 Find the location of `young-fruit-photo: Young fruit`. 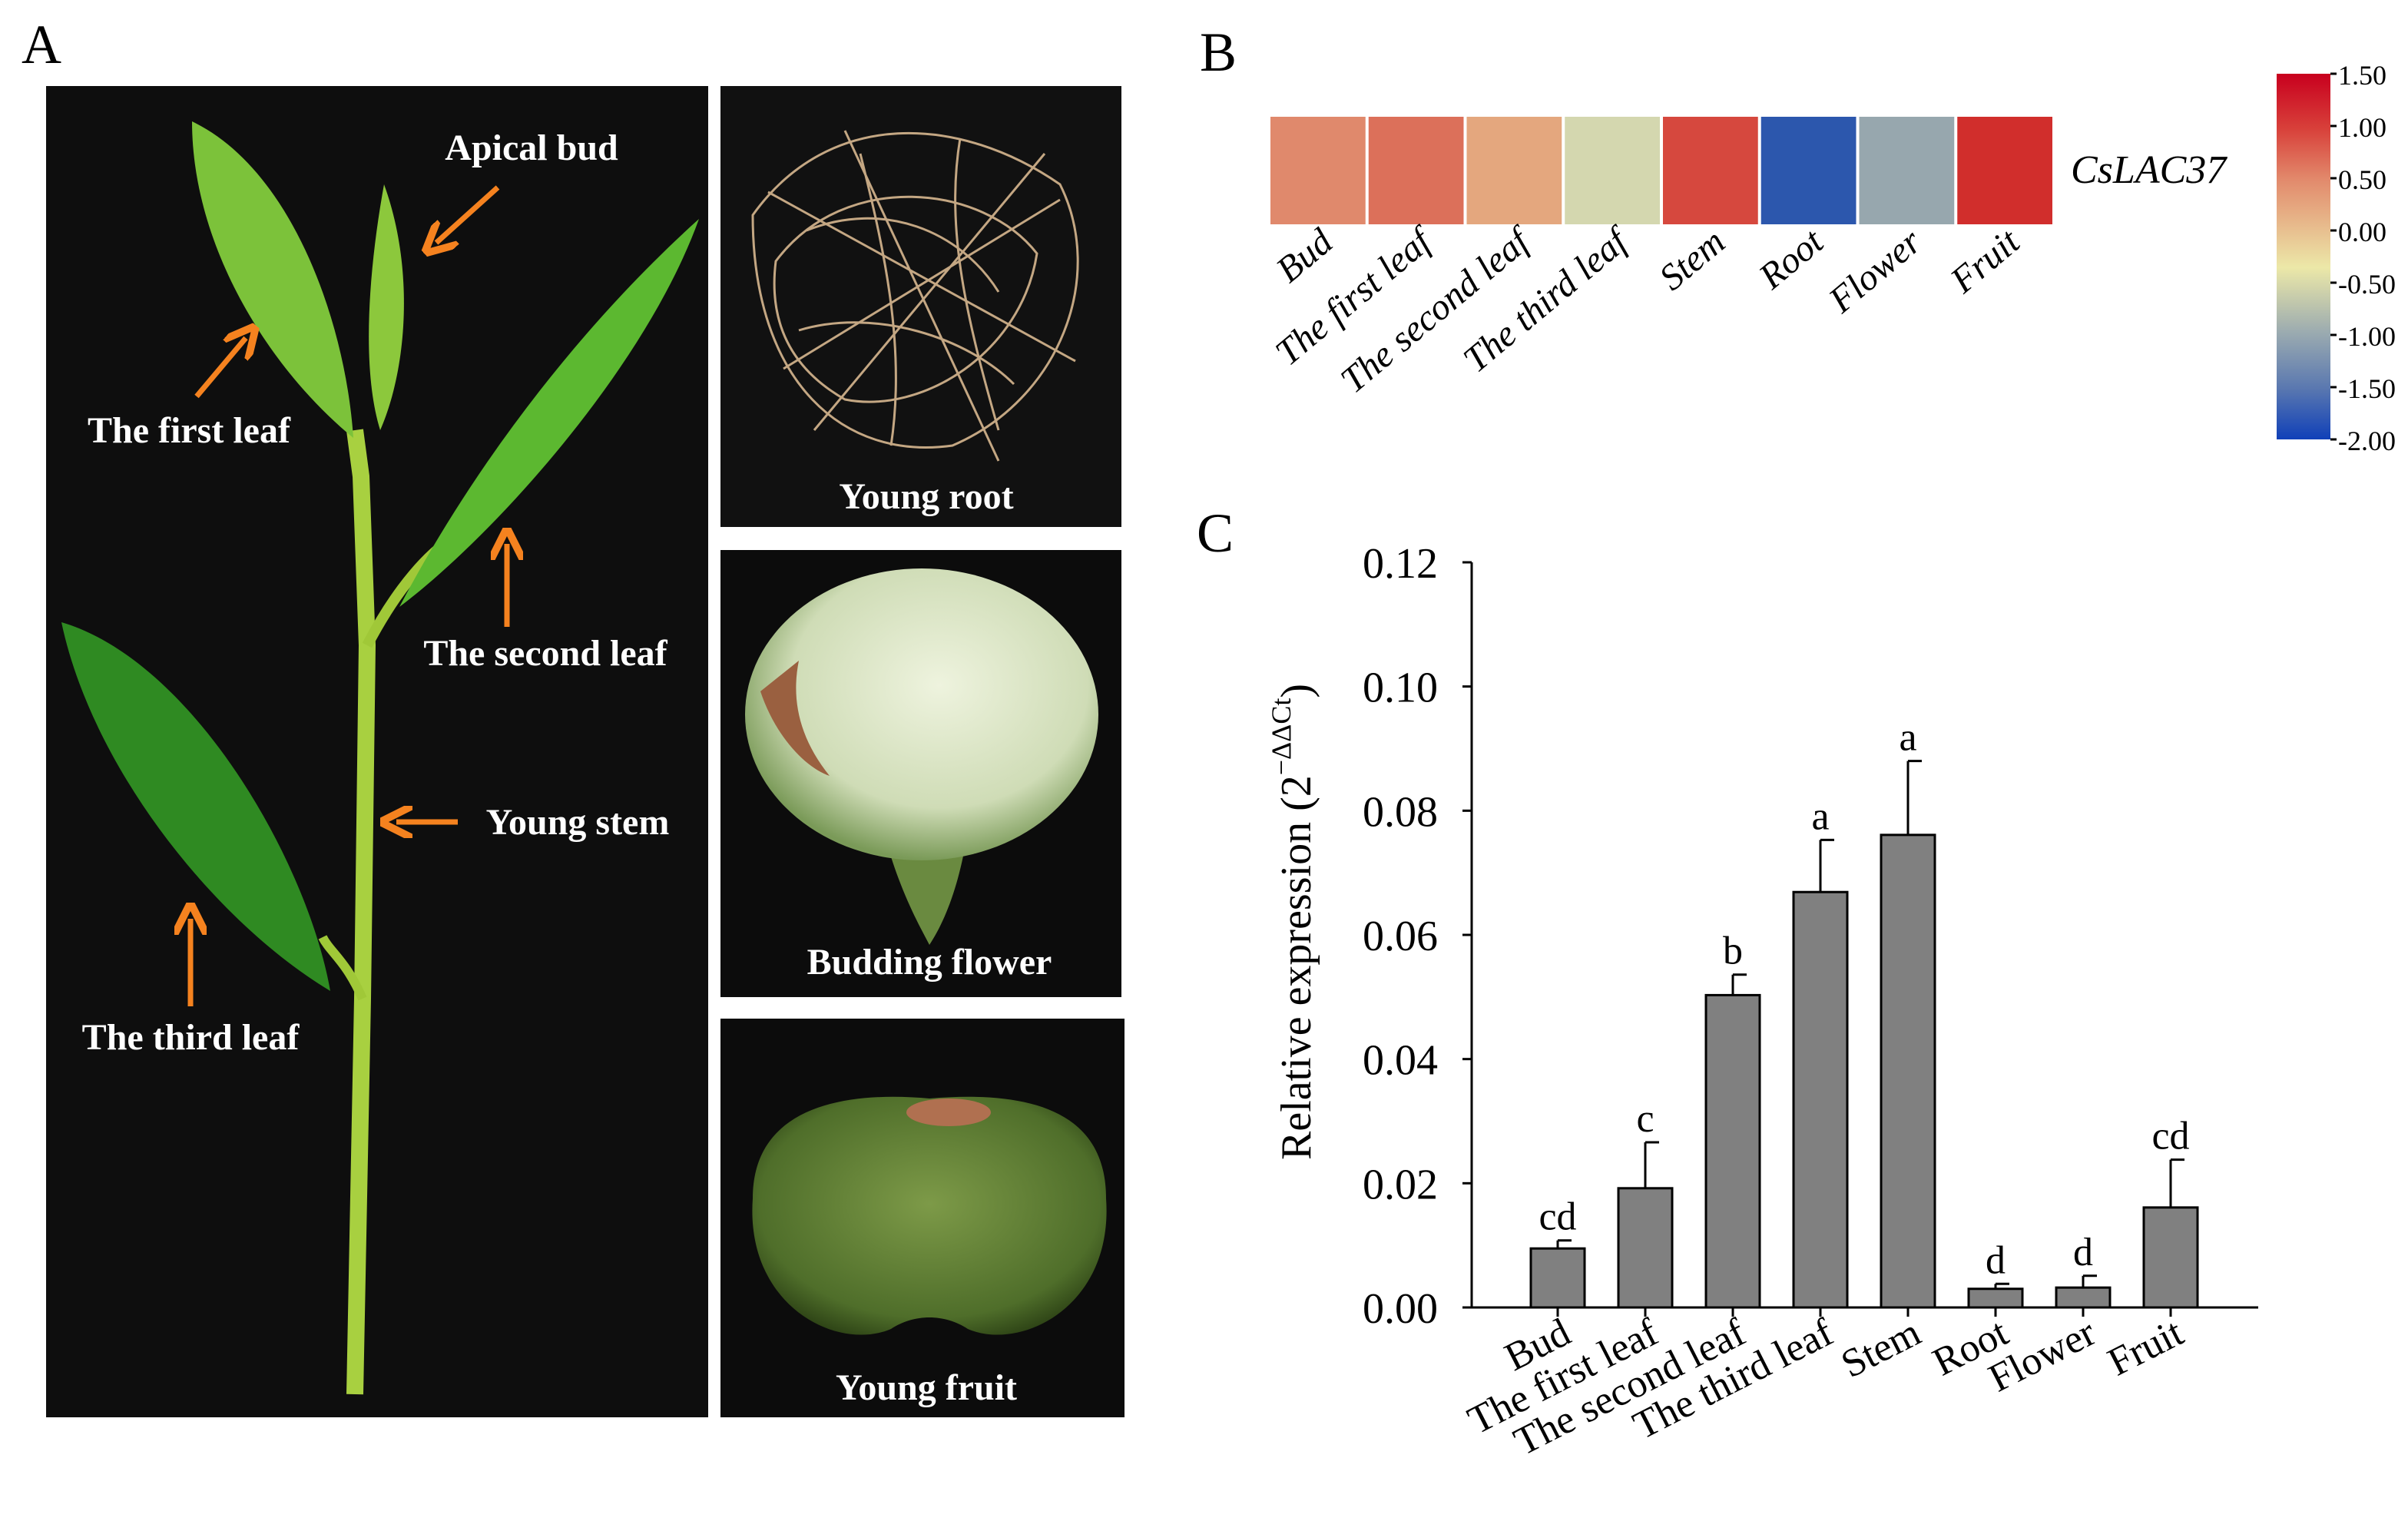

young-fruit-photo: Young fruit is located at coordinates (922, 1218).